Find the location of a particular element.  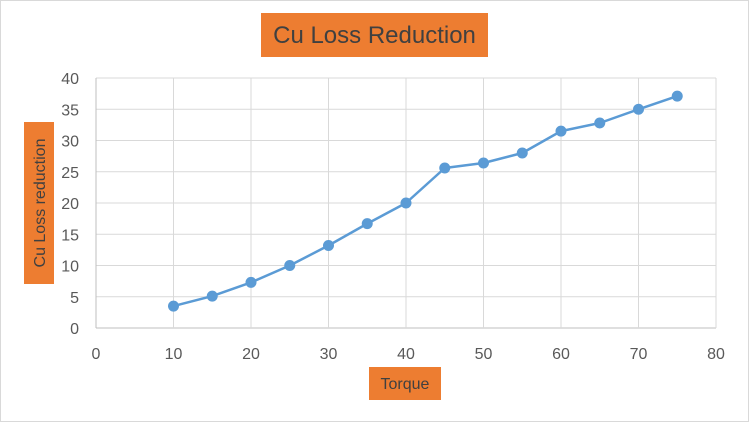

y-tick-label: 40 is located at coordinates (70, 79).